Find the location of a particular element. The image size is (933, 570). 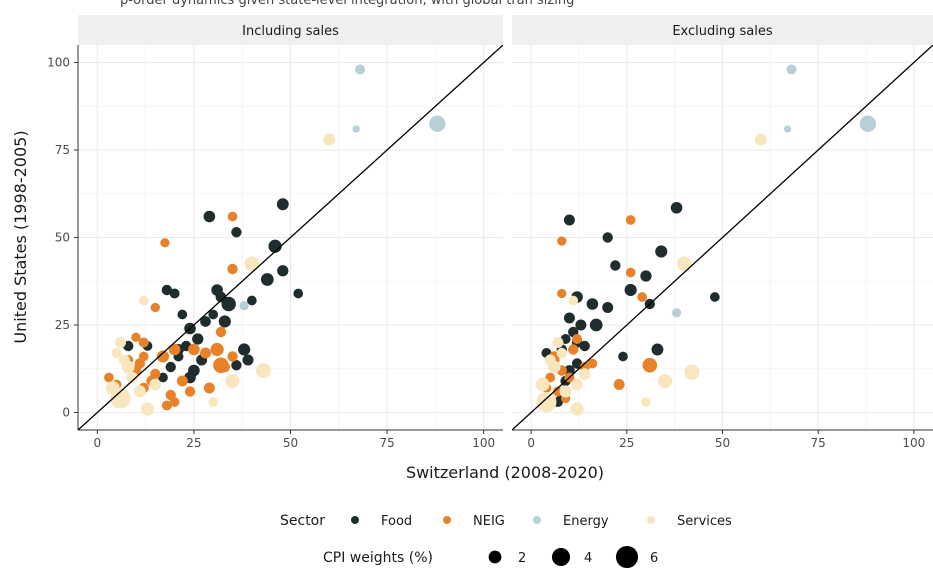

x-tick-label: 75 is located at coordinates (818, 443).